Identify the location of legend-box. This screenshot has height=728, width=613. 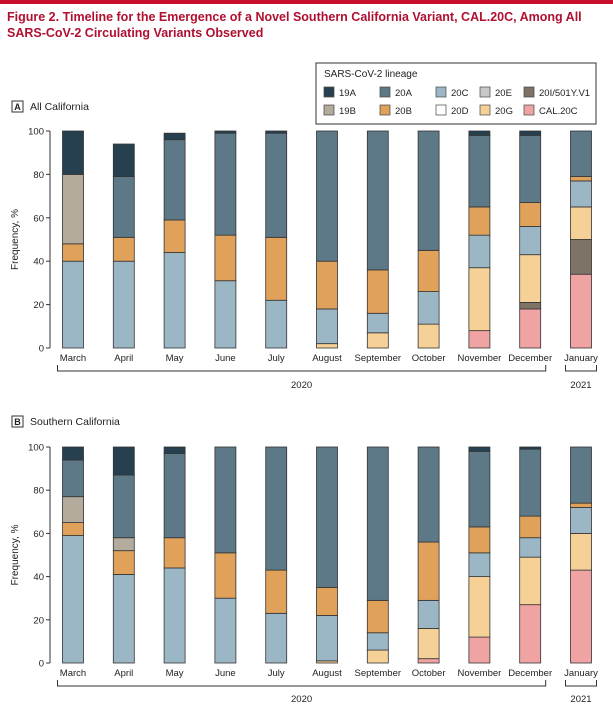
(456, 93).